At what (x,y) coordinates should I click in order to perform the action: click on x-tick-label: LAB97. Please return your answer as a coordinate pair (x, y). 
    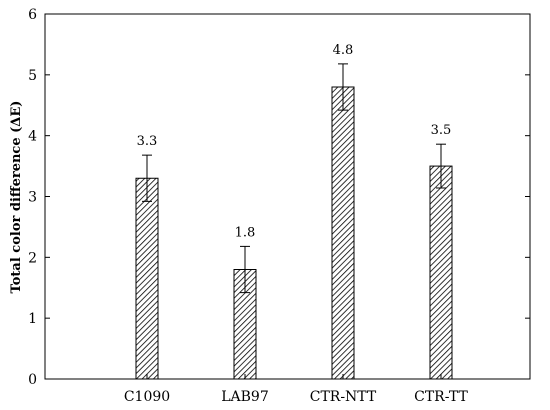
    Looking at the image, I should click on (245, 397).